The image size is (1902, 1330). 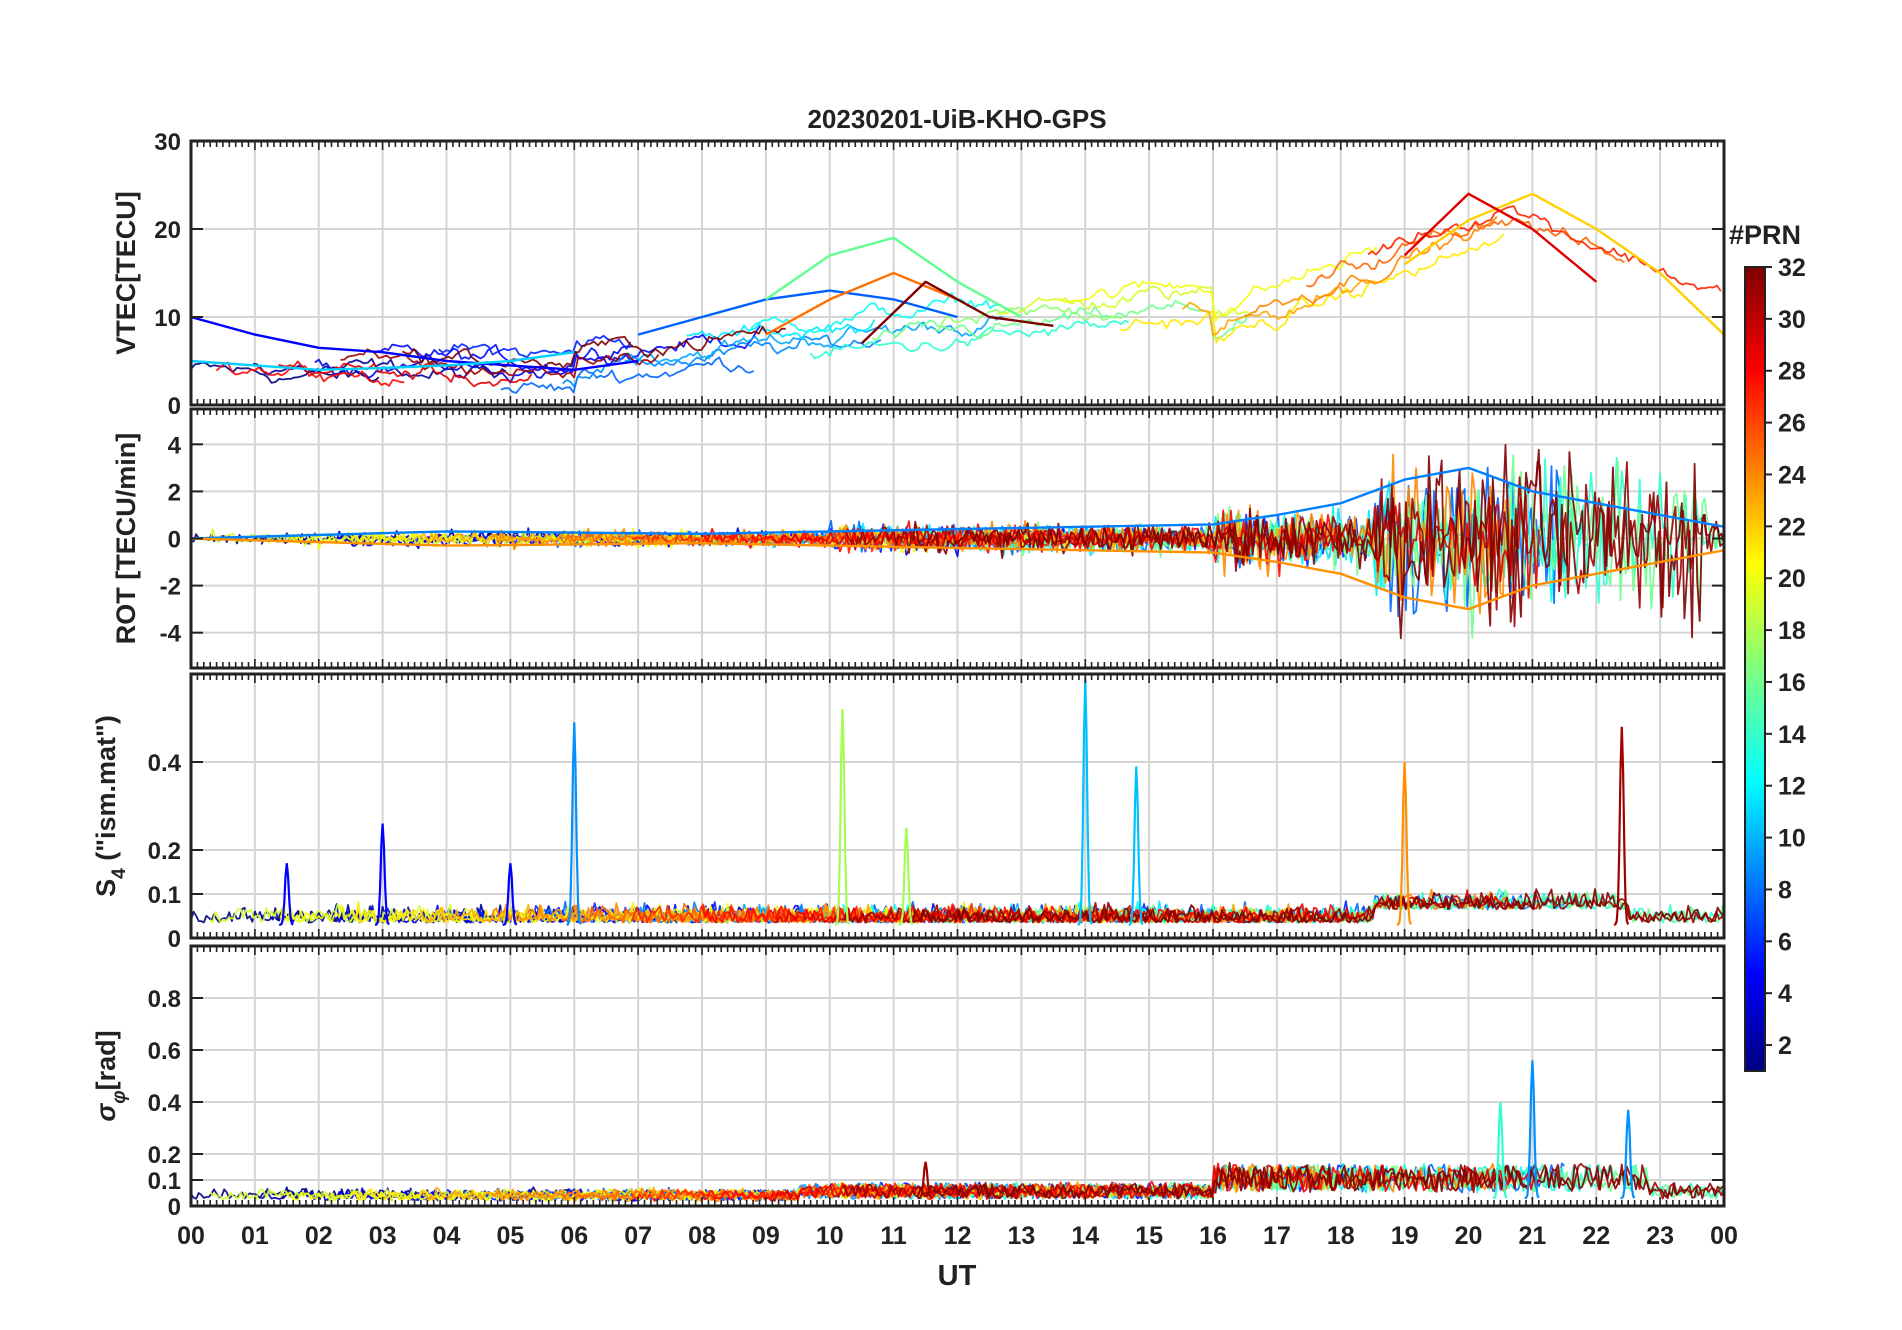 I want to click on x-tick-label: 21, so click(x=1532, y=1236).